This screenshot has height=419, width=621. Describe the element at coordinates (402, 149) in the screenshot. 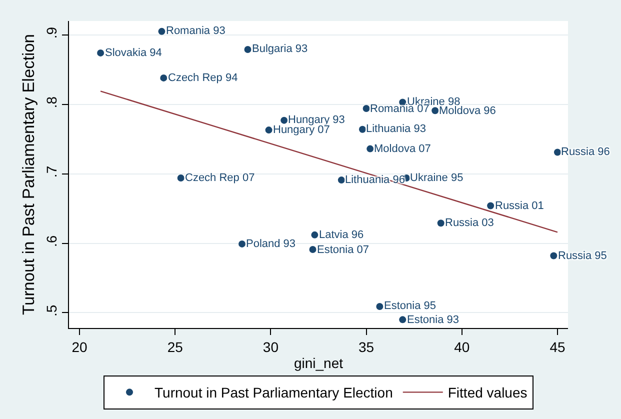

I see `annotation: Moldova 07` at that location.